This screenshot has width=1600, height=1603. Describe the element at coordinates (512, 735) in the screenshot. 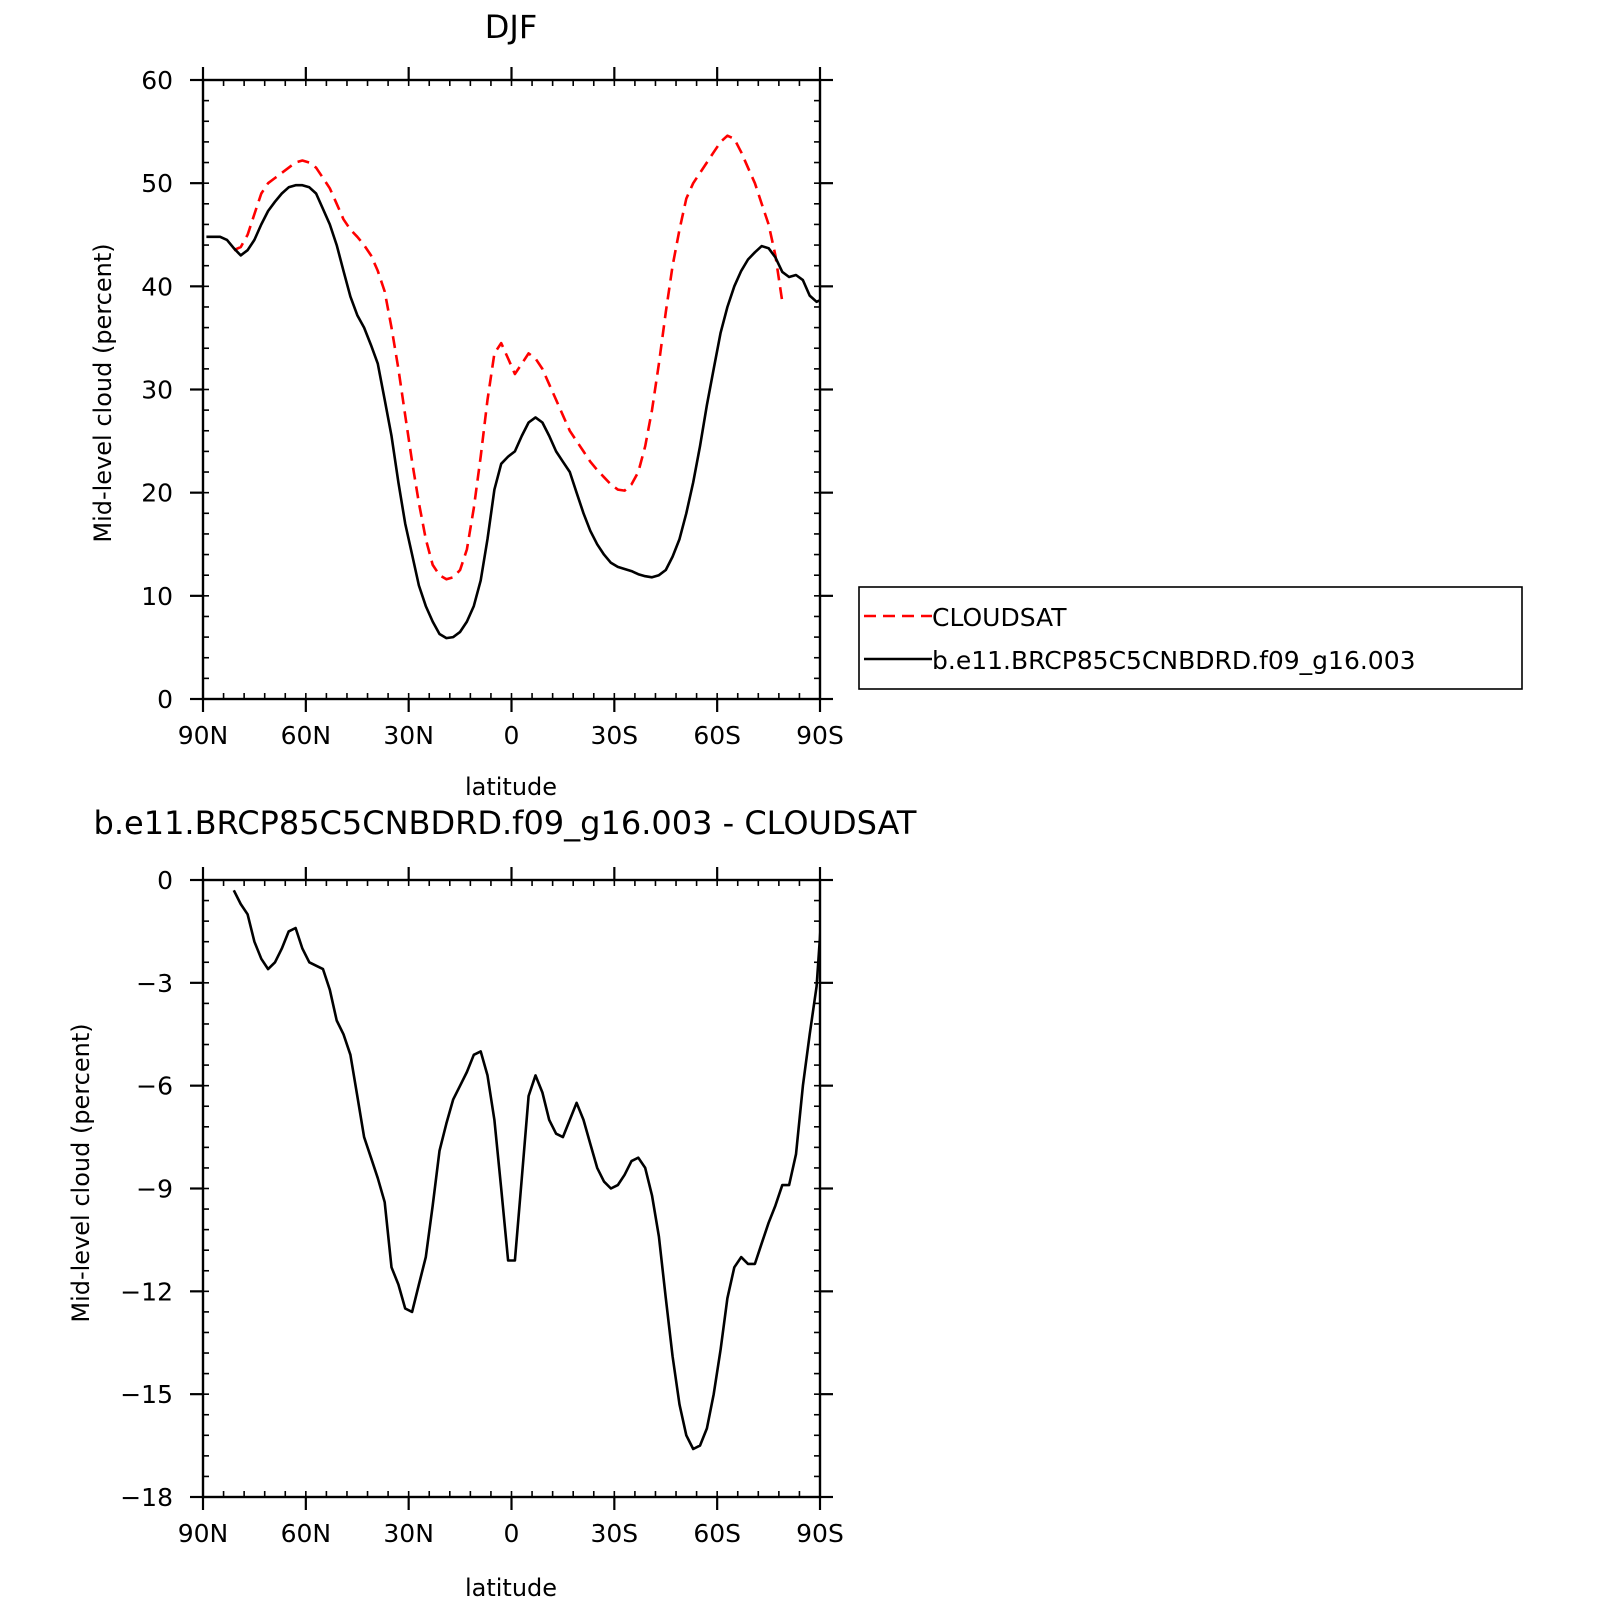

I see `top-x-tick-label: 0` at that location.